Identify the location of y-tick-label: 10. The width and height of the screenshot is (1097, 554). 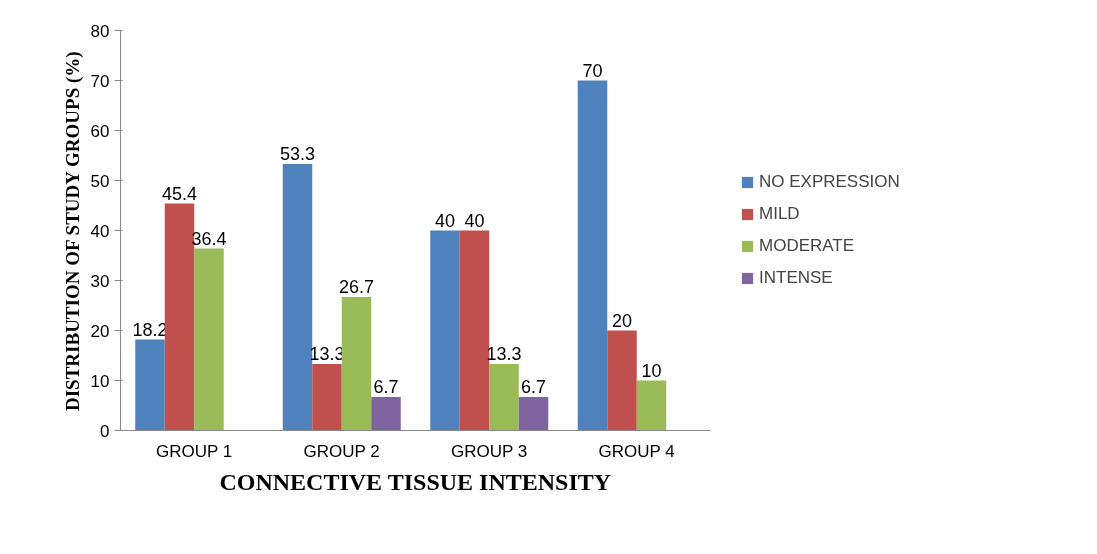
(100, 381).